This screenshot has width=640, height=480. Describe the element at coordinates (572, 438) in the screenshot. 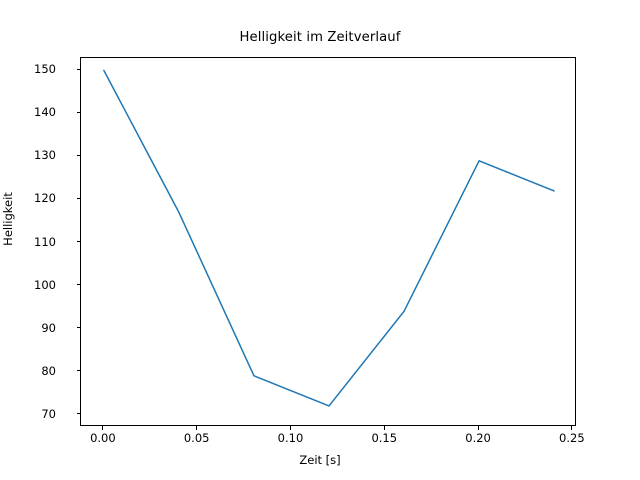

I see `x-tick-label: 0.25` at that location.